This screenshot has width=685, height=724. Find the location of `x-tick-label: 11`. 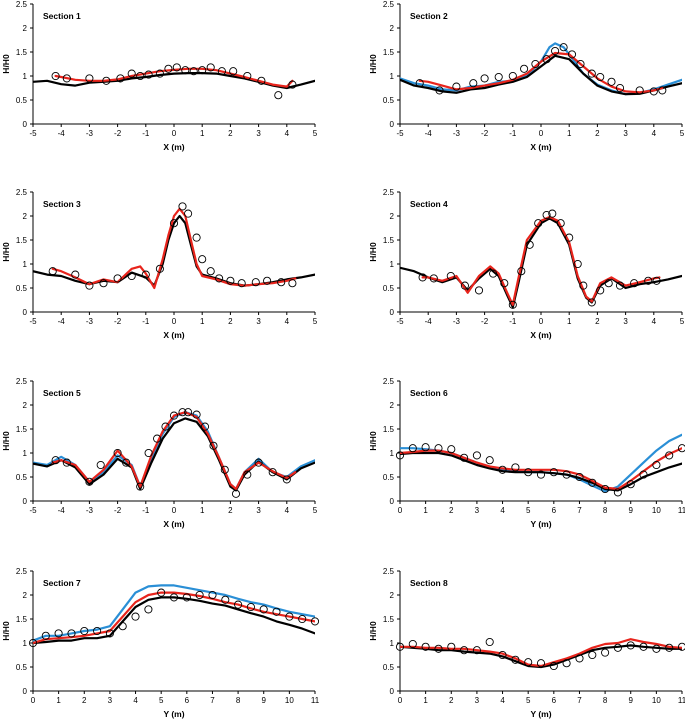

x-tick-label: 11 is located at coordinates (681, 700).